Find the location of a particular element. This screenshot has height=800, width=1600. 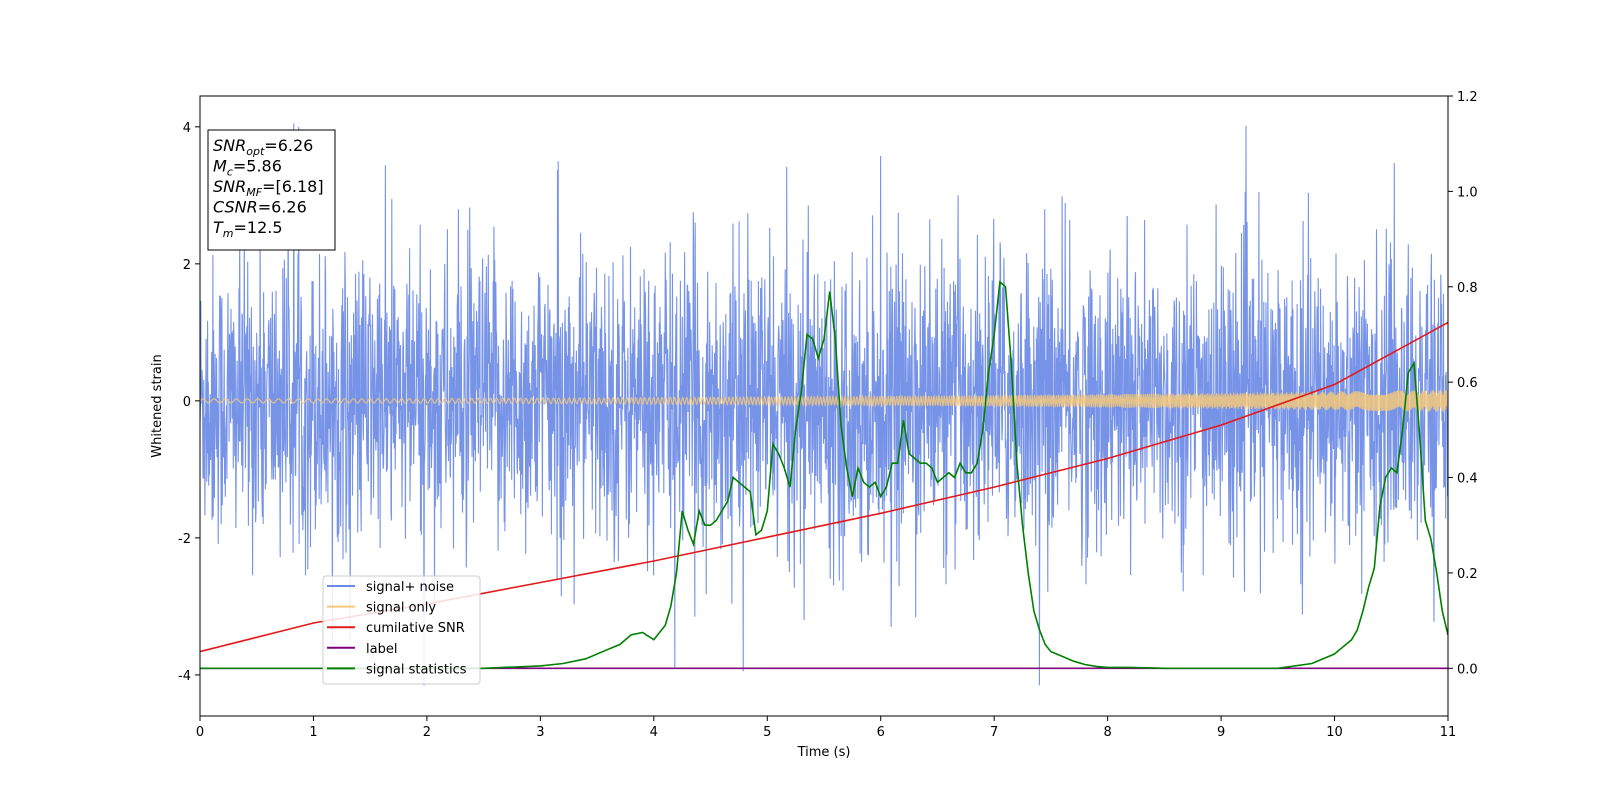

x-tick-label: 4 is located at coordinates (654, 732).